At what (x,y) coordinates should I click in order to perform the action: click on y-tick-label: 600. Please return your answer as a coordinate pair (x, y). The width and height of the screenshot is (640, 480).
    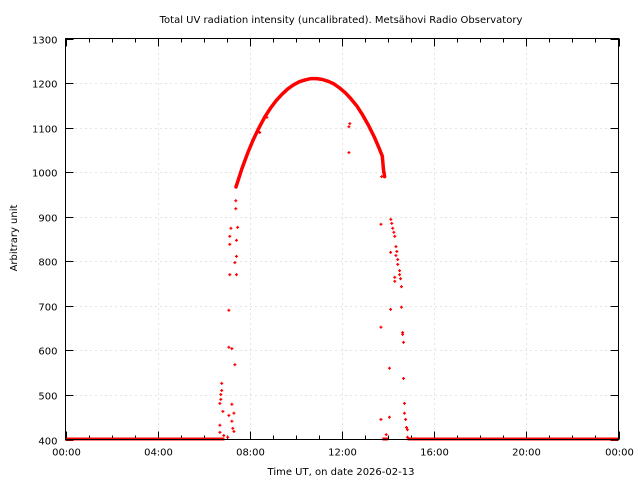
    Looking at the image, I should click on (47, 352).